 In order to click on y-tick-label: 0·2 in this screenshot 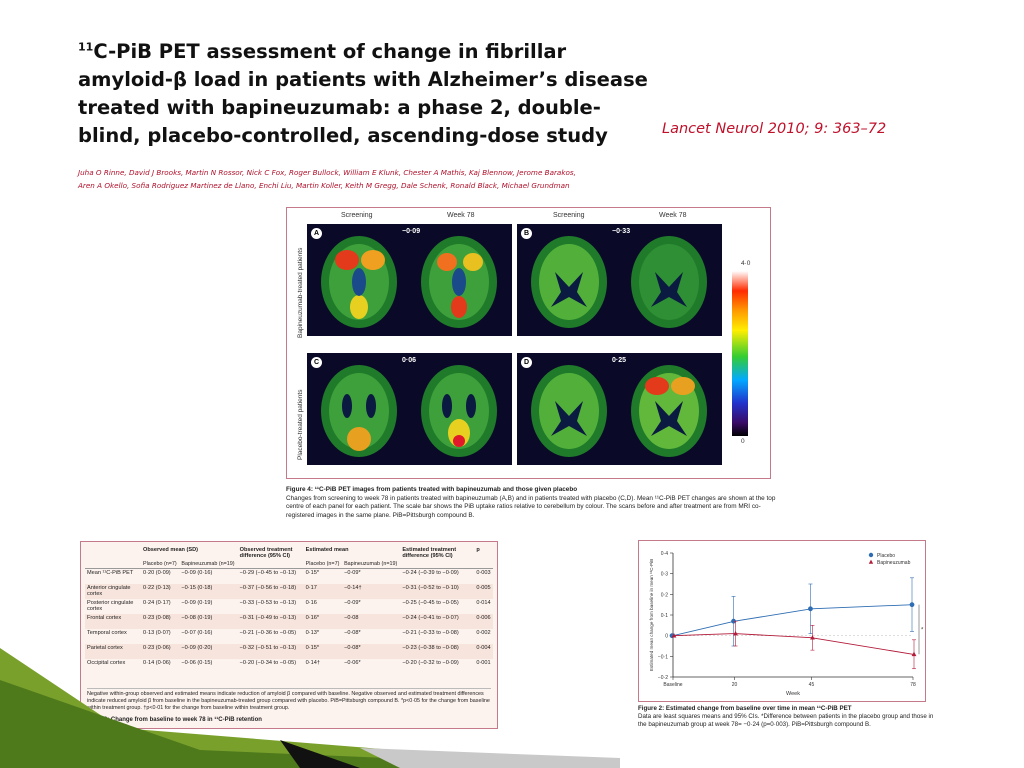, I will do `click(664, 595)`.